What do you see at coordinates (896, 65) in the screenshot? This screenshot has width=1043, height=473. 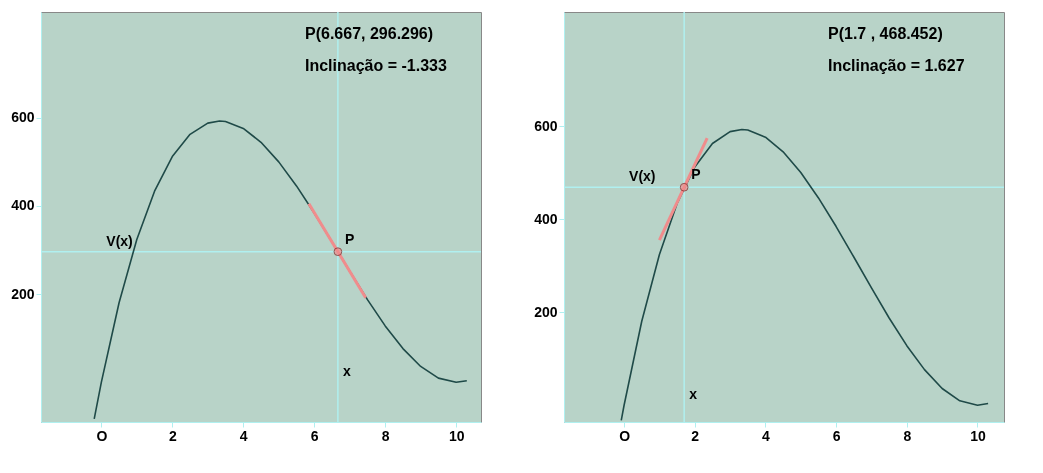 I see `annotation: Inclinação = 1.627` at bounding box center [896, 65].